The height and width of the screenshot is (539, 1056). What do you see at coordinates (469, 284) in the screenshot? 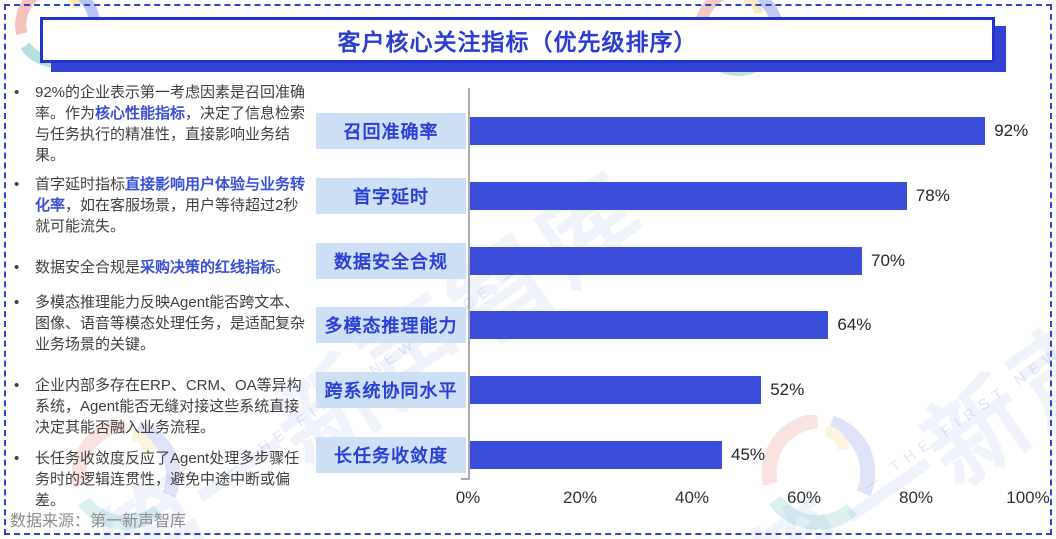
I see `y-axis-line` at bounding box center [469, 284].